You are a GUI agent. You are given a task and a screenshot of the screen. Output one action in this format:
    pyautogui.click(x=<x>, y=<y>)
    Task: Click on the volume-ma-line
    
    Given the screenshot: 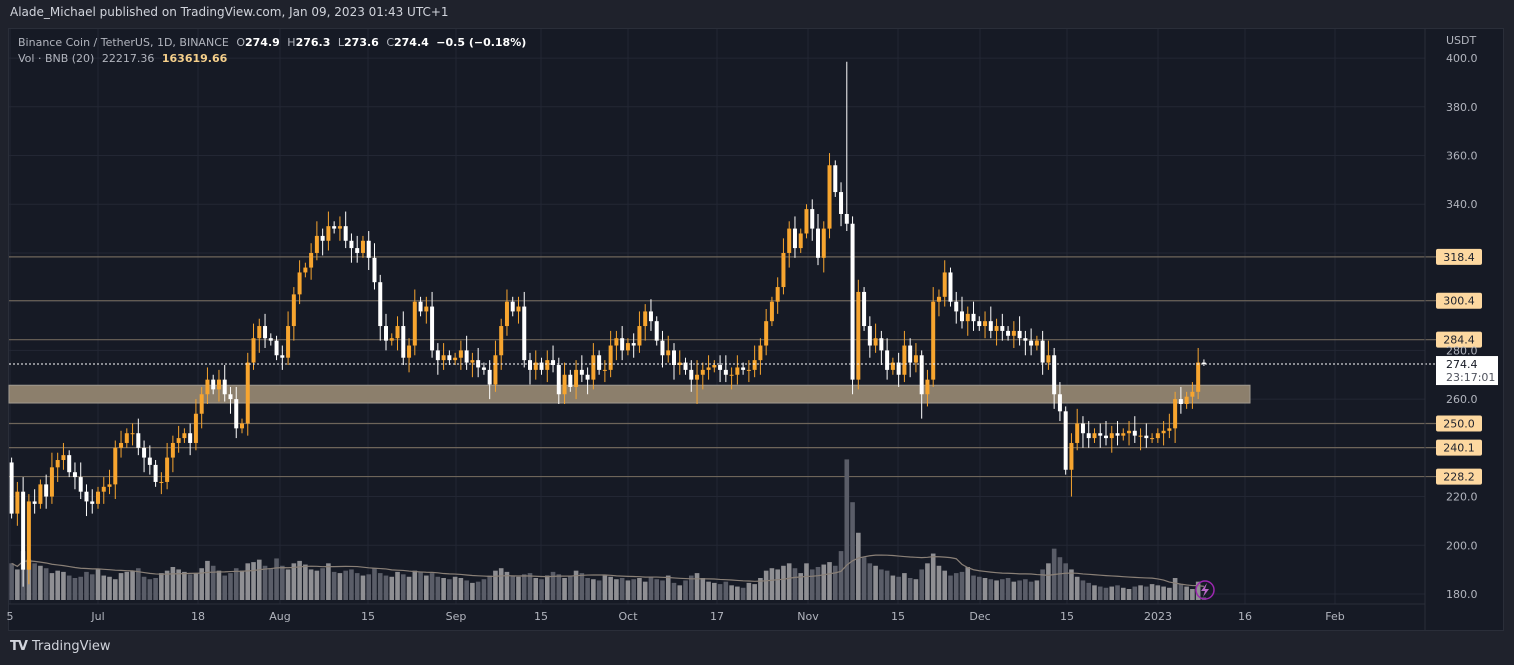 What is the action you would take?
    pyautogui.click(x=607, y=570)
    